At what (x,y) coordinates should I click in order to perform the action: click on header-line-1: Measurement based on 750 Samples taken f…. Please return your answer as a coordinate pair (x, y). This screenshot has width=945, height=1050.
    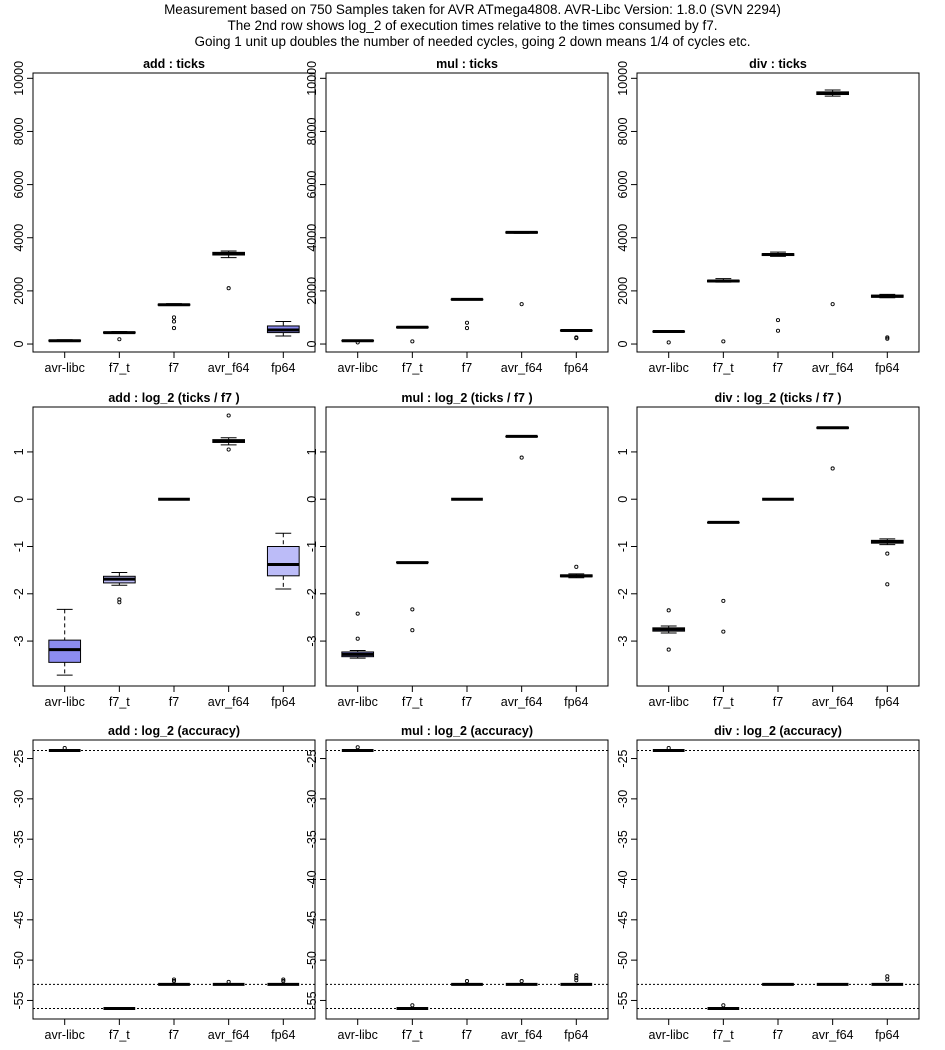
    Looking at the image, I should click on (472, 9).